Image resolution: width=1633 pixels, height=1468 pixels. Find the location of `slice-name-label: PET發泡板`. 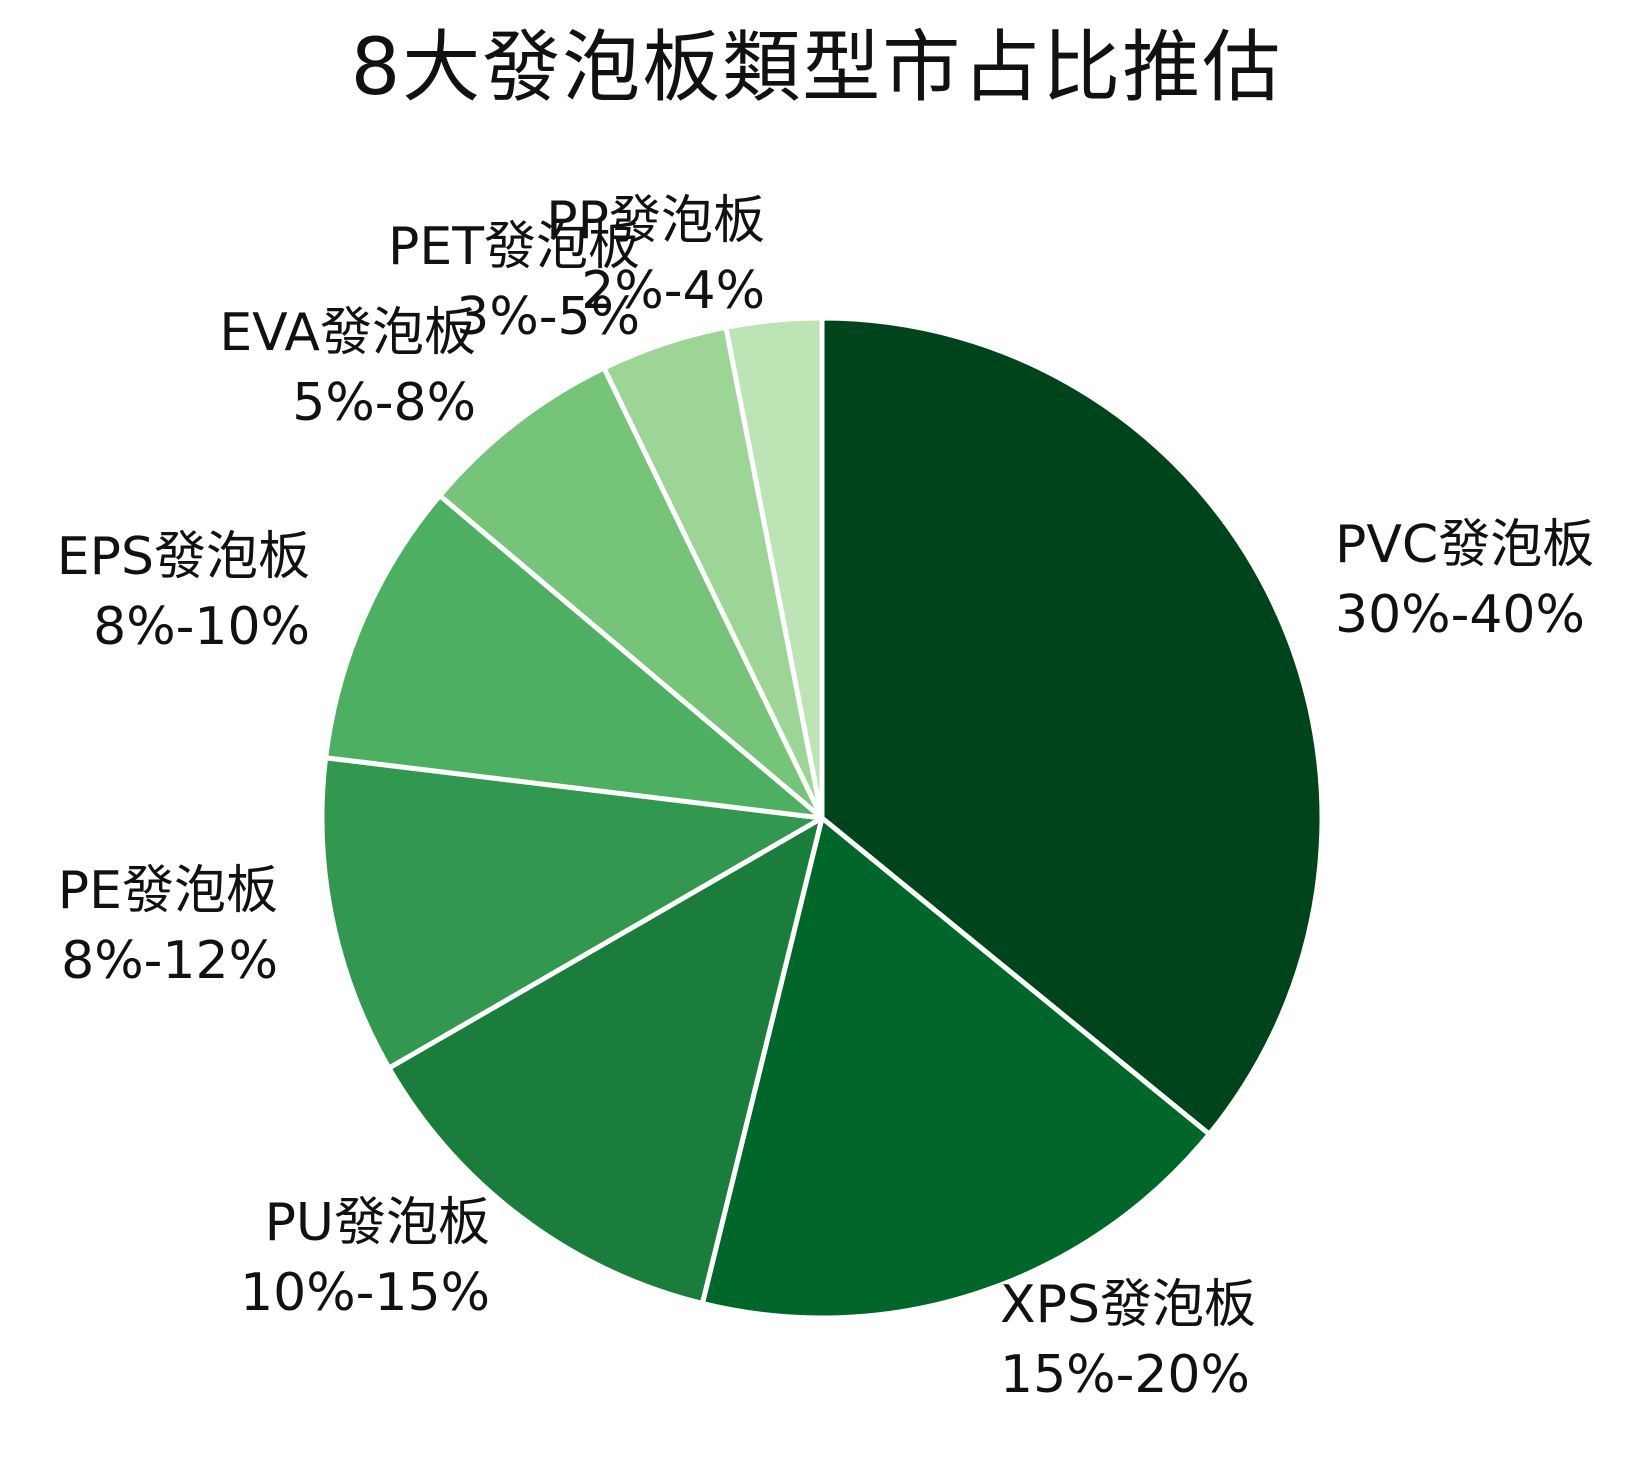

slice-name-label: PET發泡板 is located at coordinates (514, 247).